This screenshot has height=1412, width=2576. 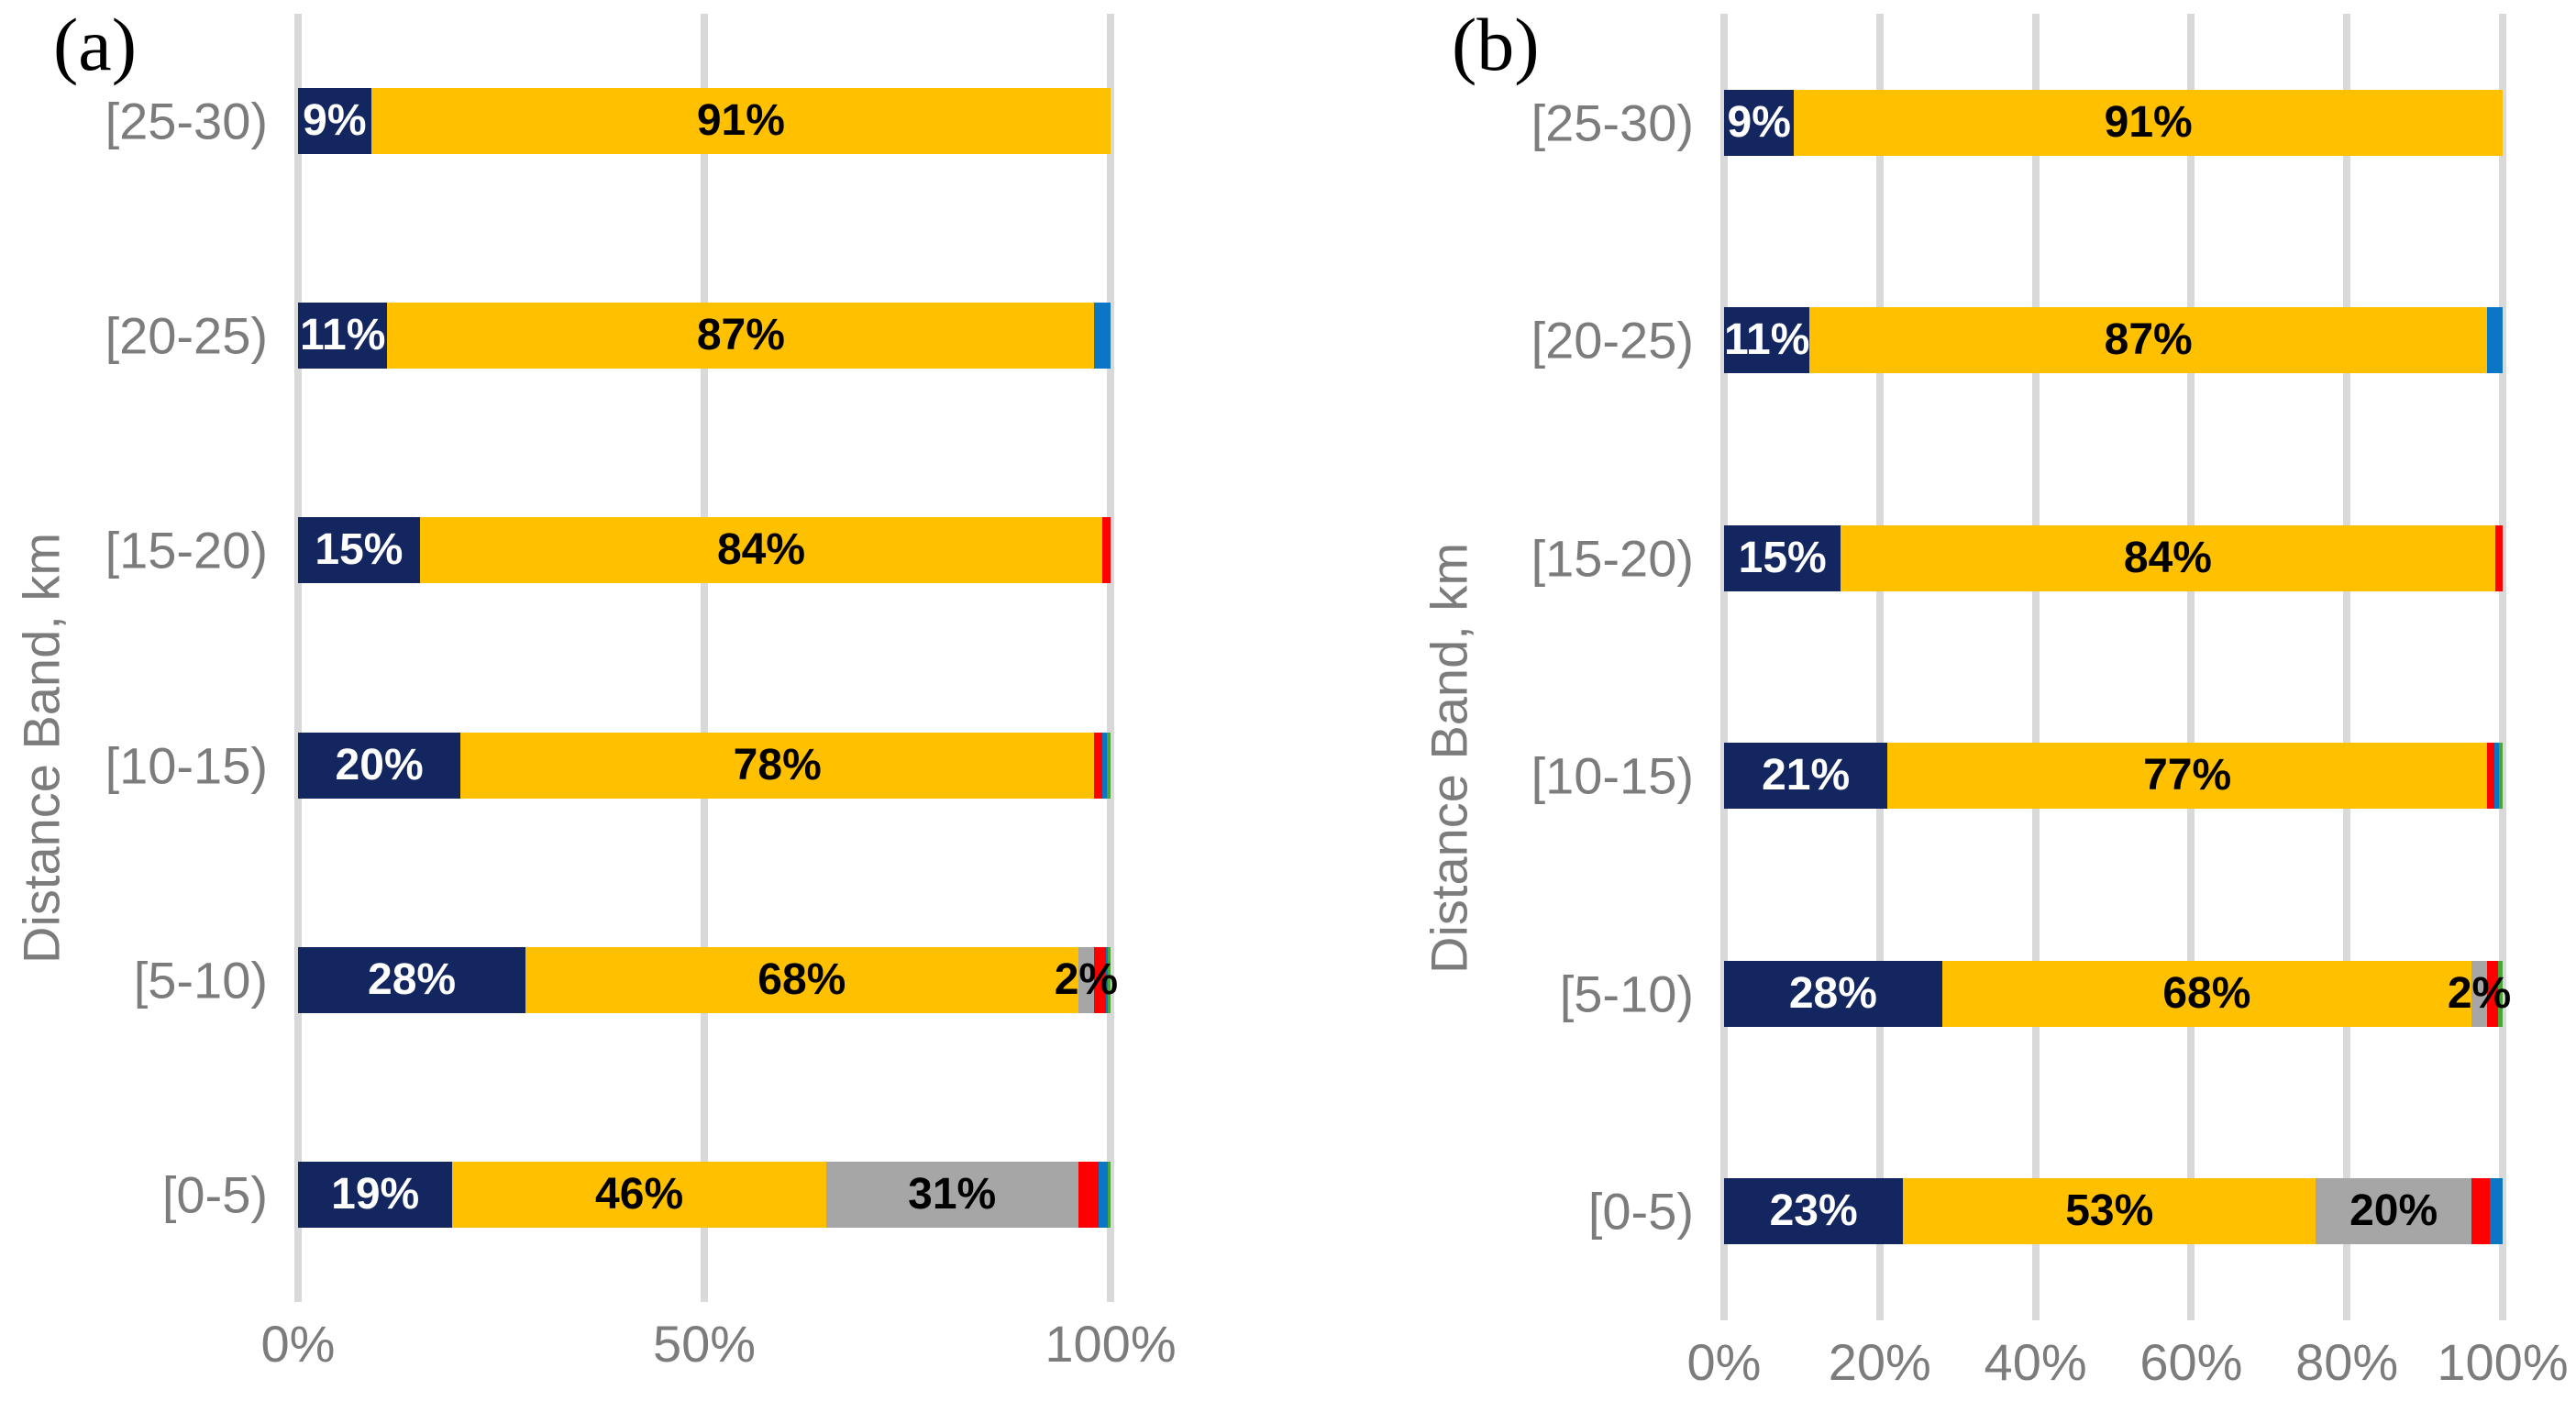 What do you see at coordinates (704, 1344) in the screenshot?
I see `x-tick-50%: 50%` at bounding box center [704, 1344].